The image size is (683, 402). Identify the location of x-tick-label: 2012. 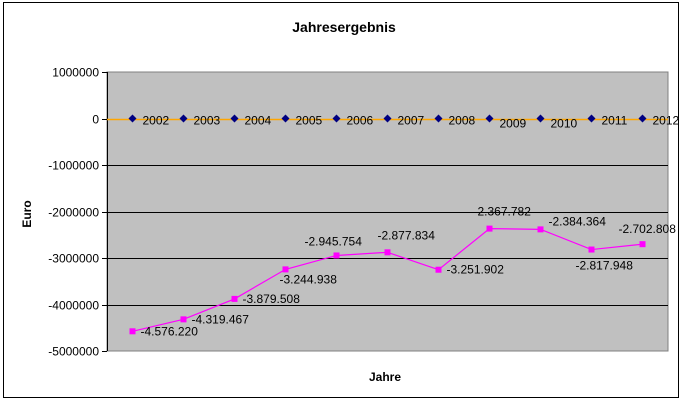
(666, 121).